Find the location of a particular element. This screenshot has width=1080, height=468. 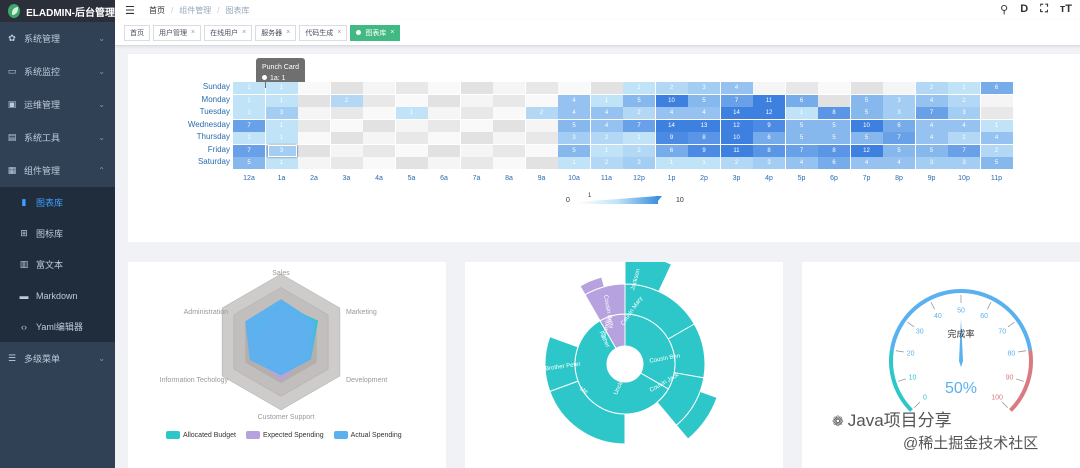

sidebar-item-1: ▭ 系统监控 ⌄ is located at coordinates (57, 71).